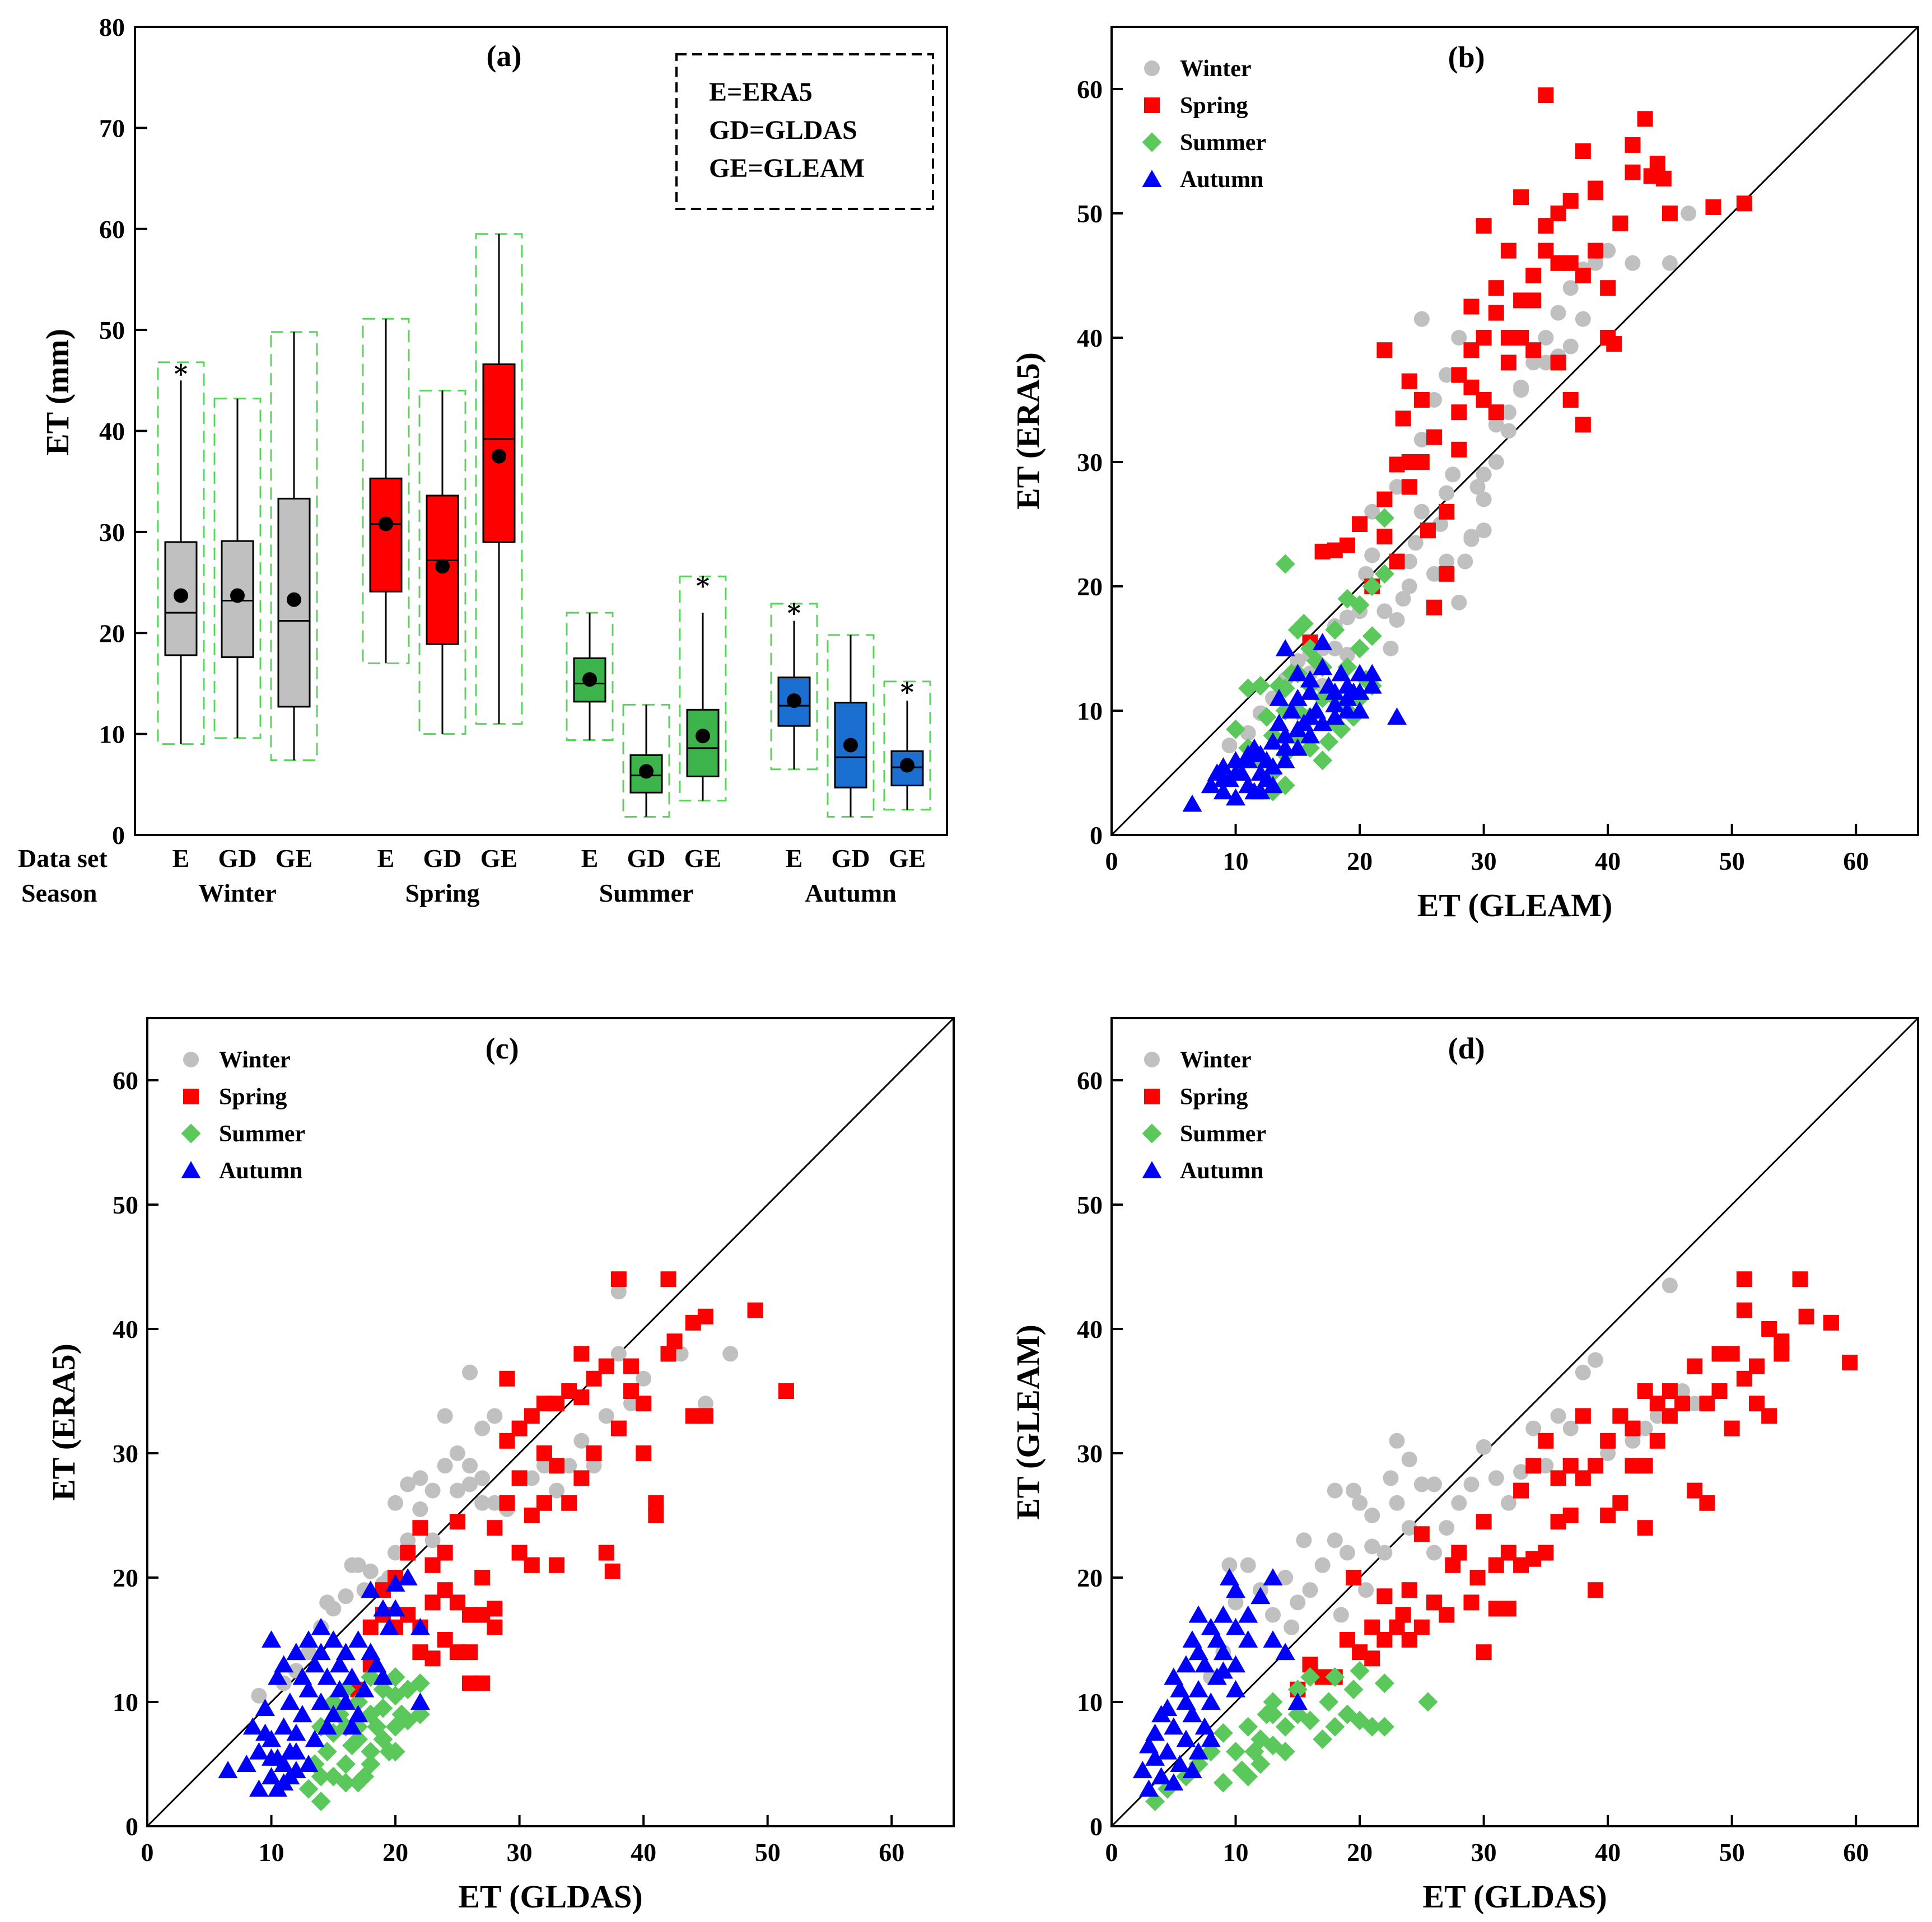 The image size is (1932, 1922). Describe the element at coordinates (1222, 180) in the screenshot. I see `legend-label-autumn: Autumn` at that location.